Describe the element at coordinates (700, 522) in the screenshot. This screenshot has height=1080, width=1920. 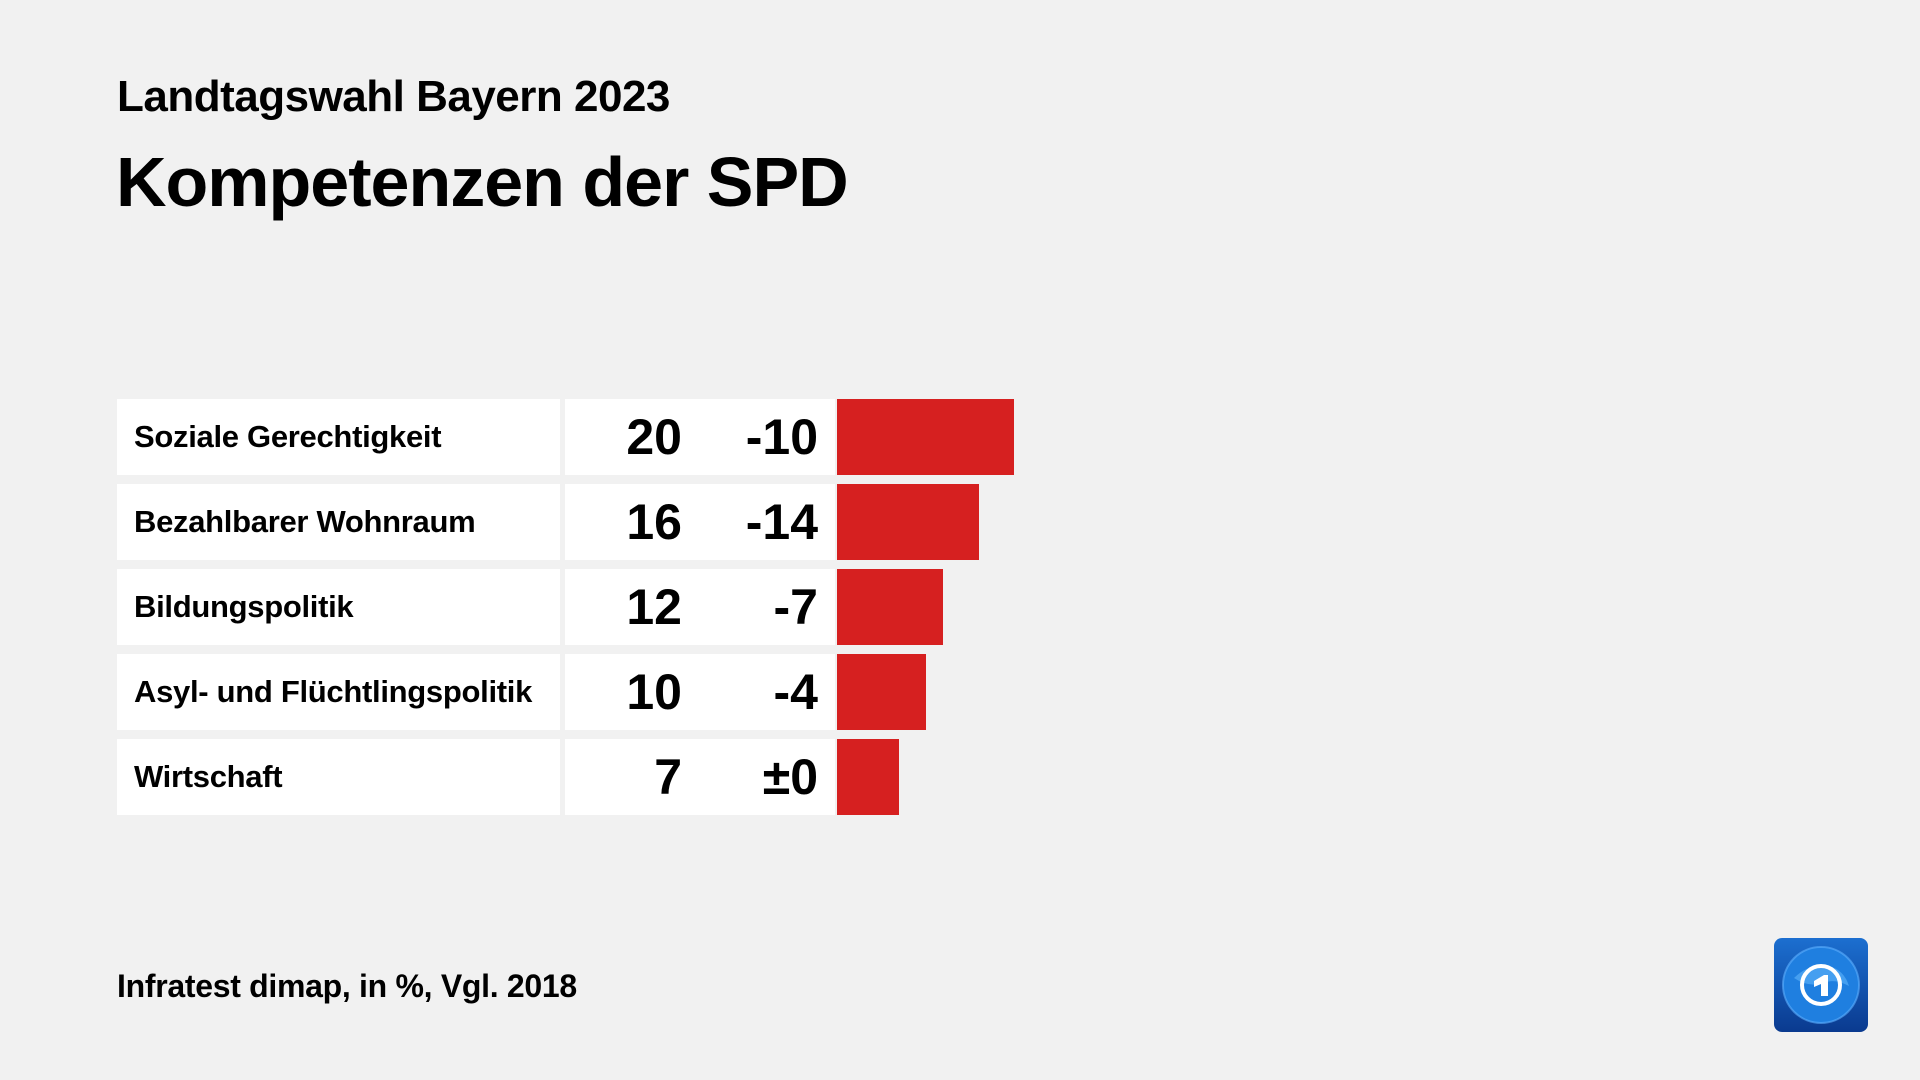
I see `value-cell: 16 -14` at that location.